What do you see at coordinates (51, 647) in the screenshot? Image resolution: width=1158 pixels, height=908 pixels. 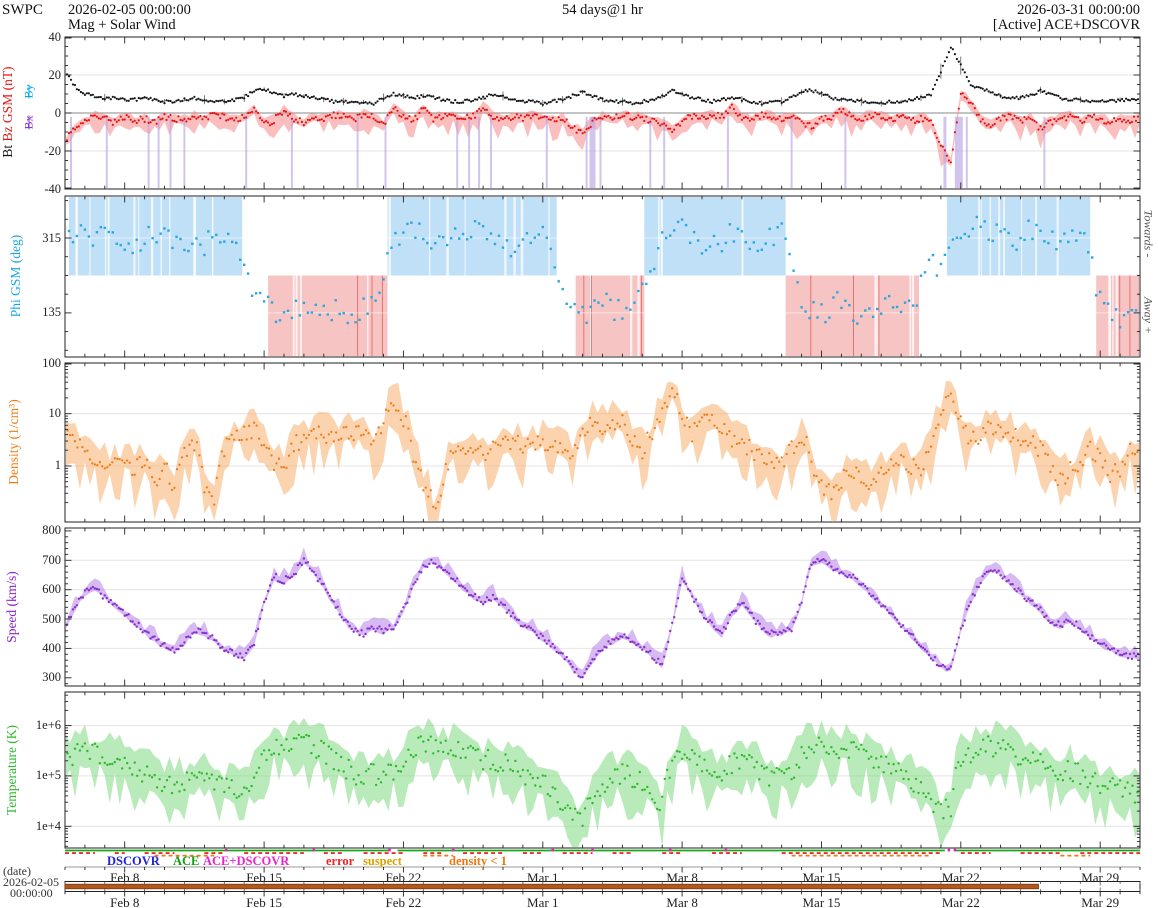 I see `y-tick-label: 400` at bounding box center [51, 647].